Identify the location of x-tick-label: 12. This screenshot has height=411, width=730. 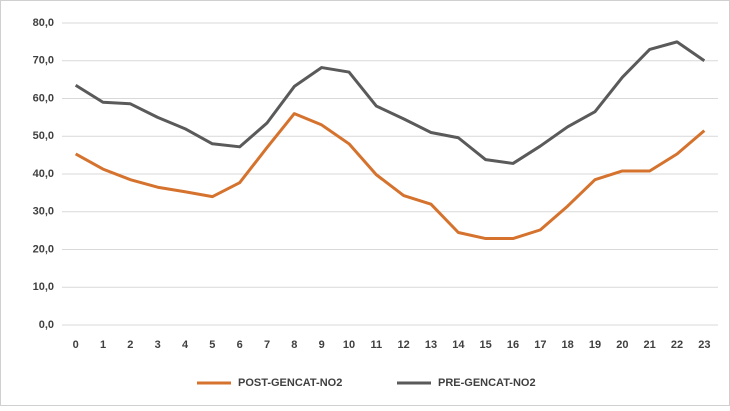
(404, 345).